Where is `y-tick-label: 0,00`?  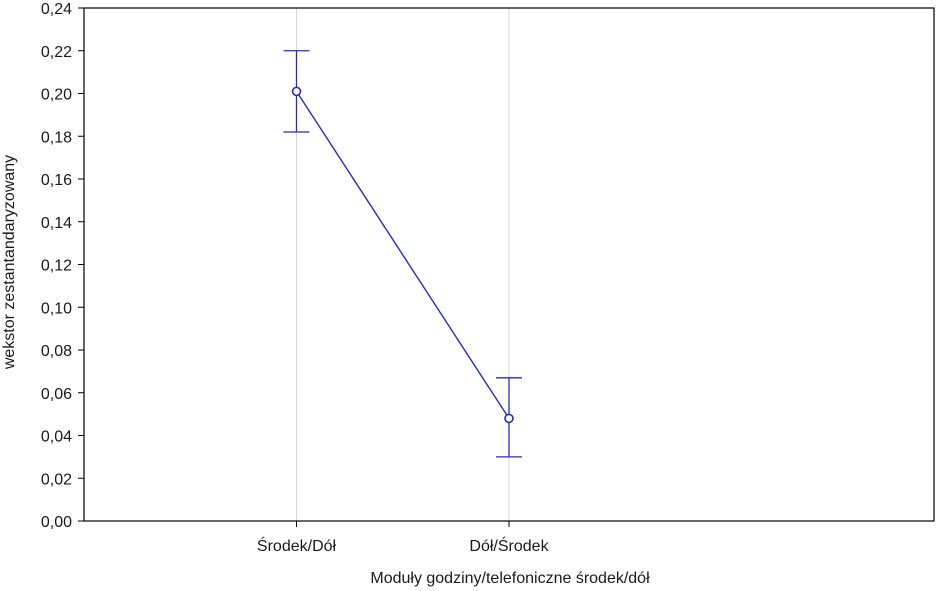
y-tick-label: 0,00 is located at coordinates (56, 522).